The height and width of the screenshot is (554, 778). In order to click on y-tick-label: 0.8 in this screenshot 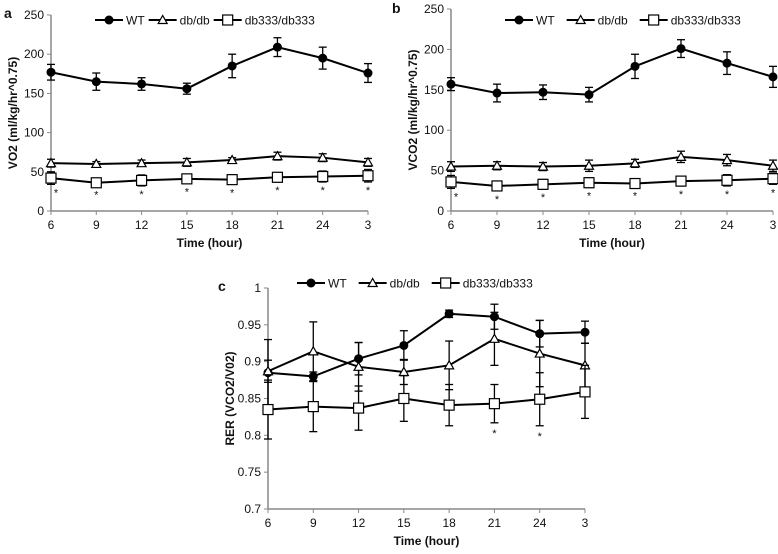, I will do `click(252, 435)`.